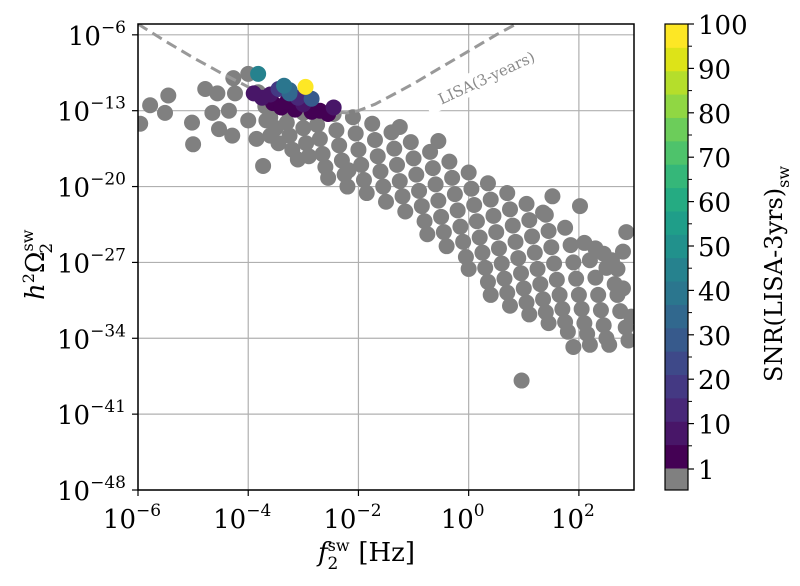  I want to click on y-axis-label: h2Ωsw2, so click(37, 264).